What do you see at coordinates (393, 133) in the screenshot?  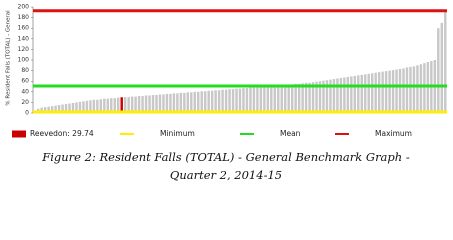 I see `legend-label: Maximum` at bounding box center [393, 133].